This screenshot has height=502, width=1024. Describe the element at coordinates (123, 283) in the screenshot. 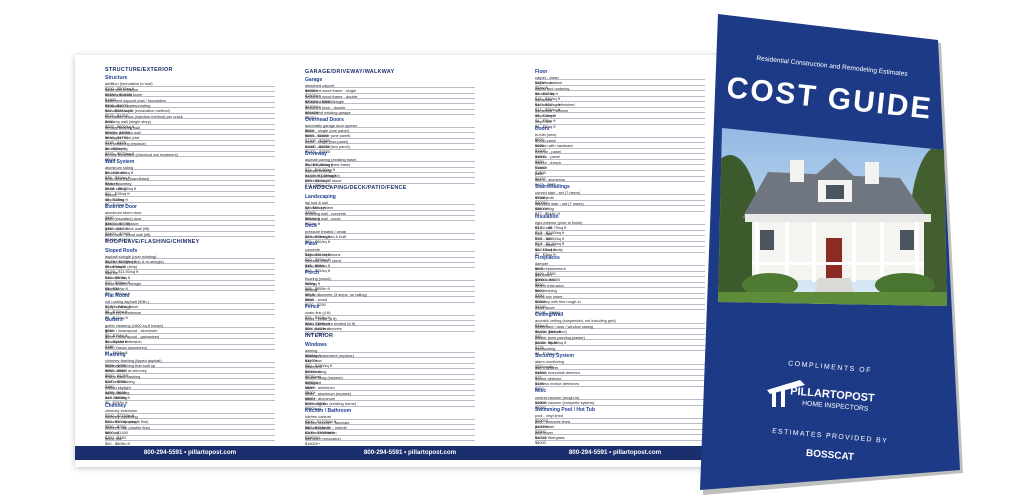

I see `item-name: wood shake / shingle` at that location.